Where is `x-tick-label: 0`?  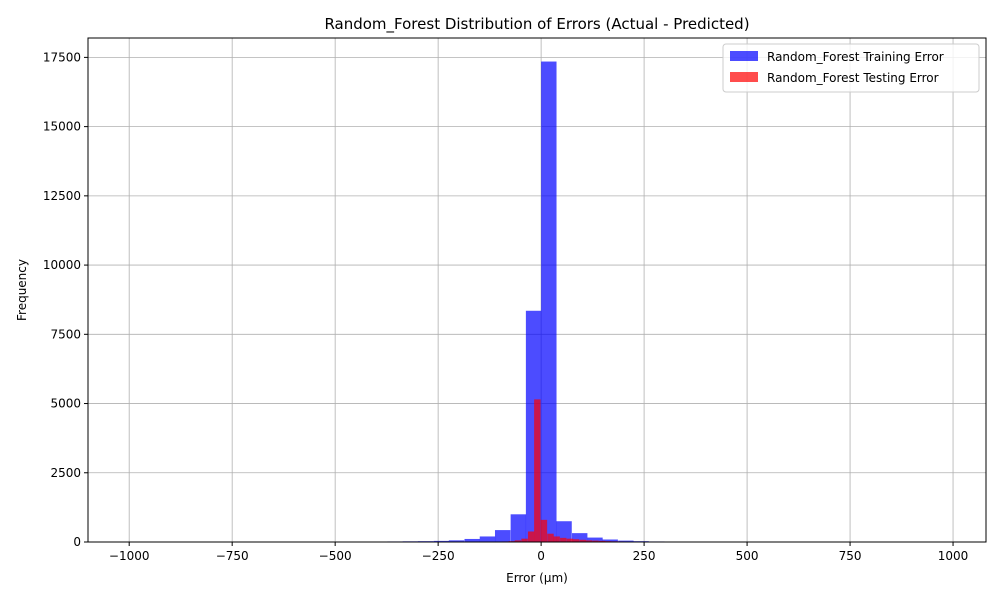
x-tick-label: 0 is located at coordinates (541, 556).